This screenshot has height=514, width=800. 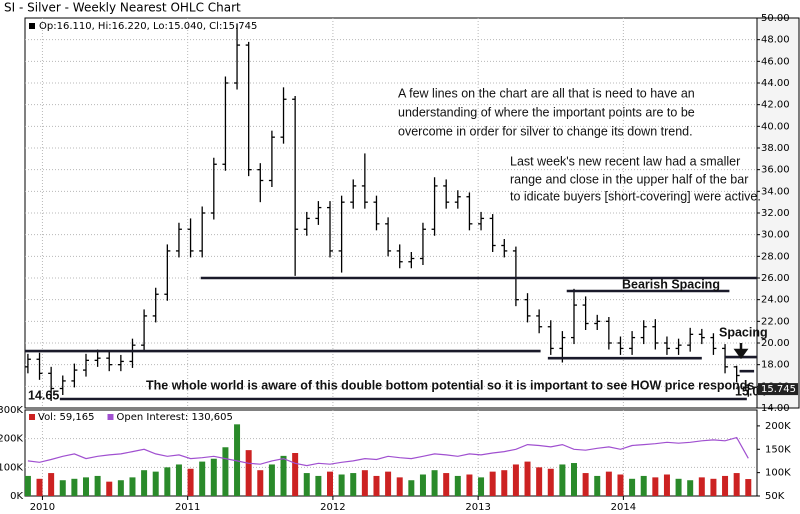 I want to click on y-tick-label: 40.00, so click(x=775, y=126).